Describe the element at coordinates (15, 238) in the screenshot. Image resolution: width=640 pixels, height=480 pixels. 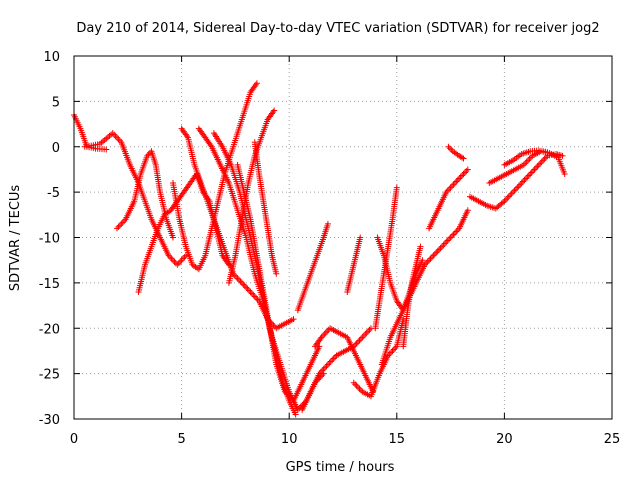
I see `y-axis-label: SDTVAR / TECUs` at that location.